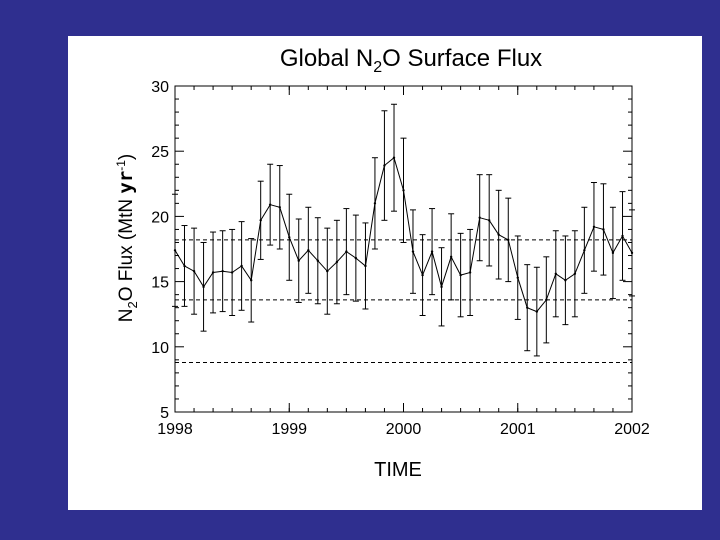 The height and width of the screenshot is (540, 720). Describe the element at coordinates (632, 429) in the screenshot. I see `x-tick-label: 2002` at that location.